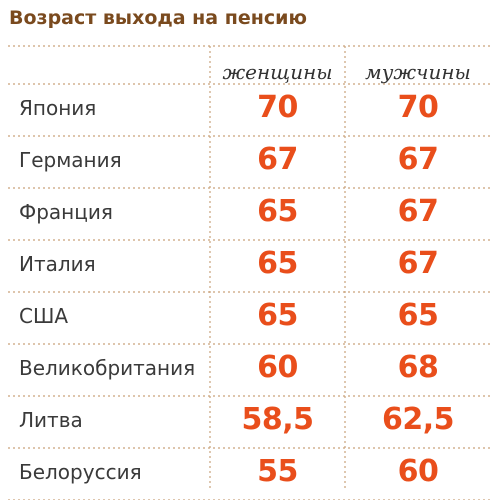  I want to click on table-row: США 65 65, so click(250, 318).